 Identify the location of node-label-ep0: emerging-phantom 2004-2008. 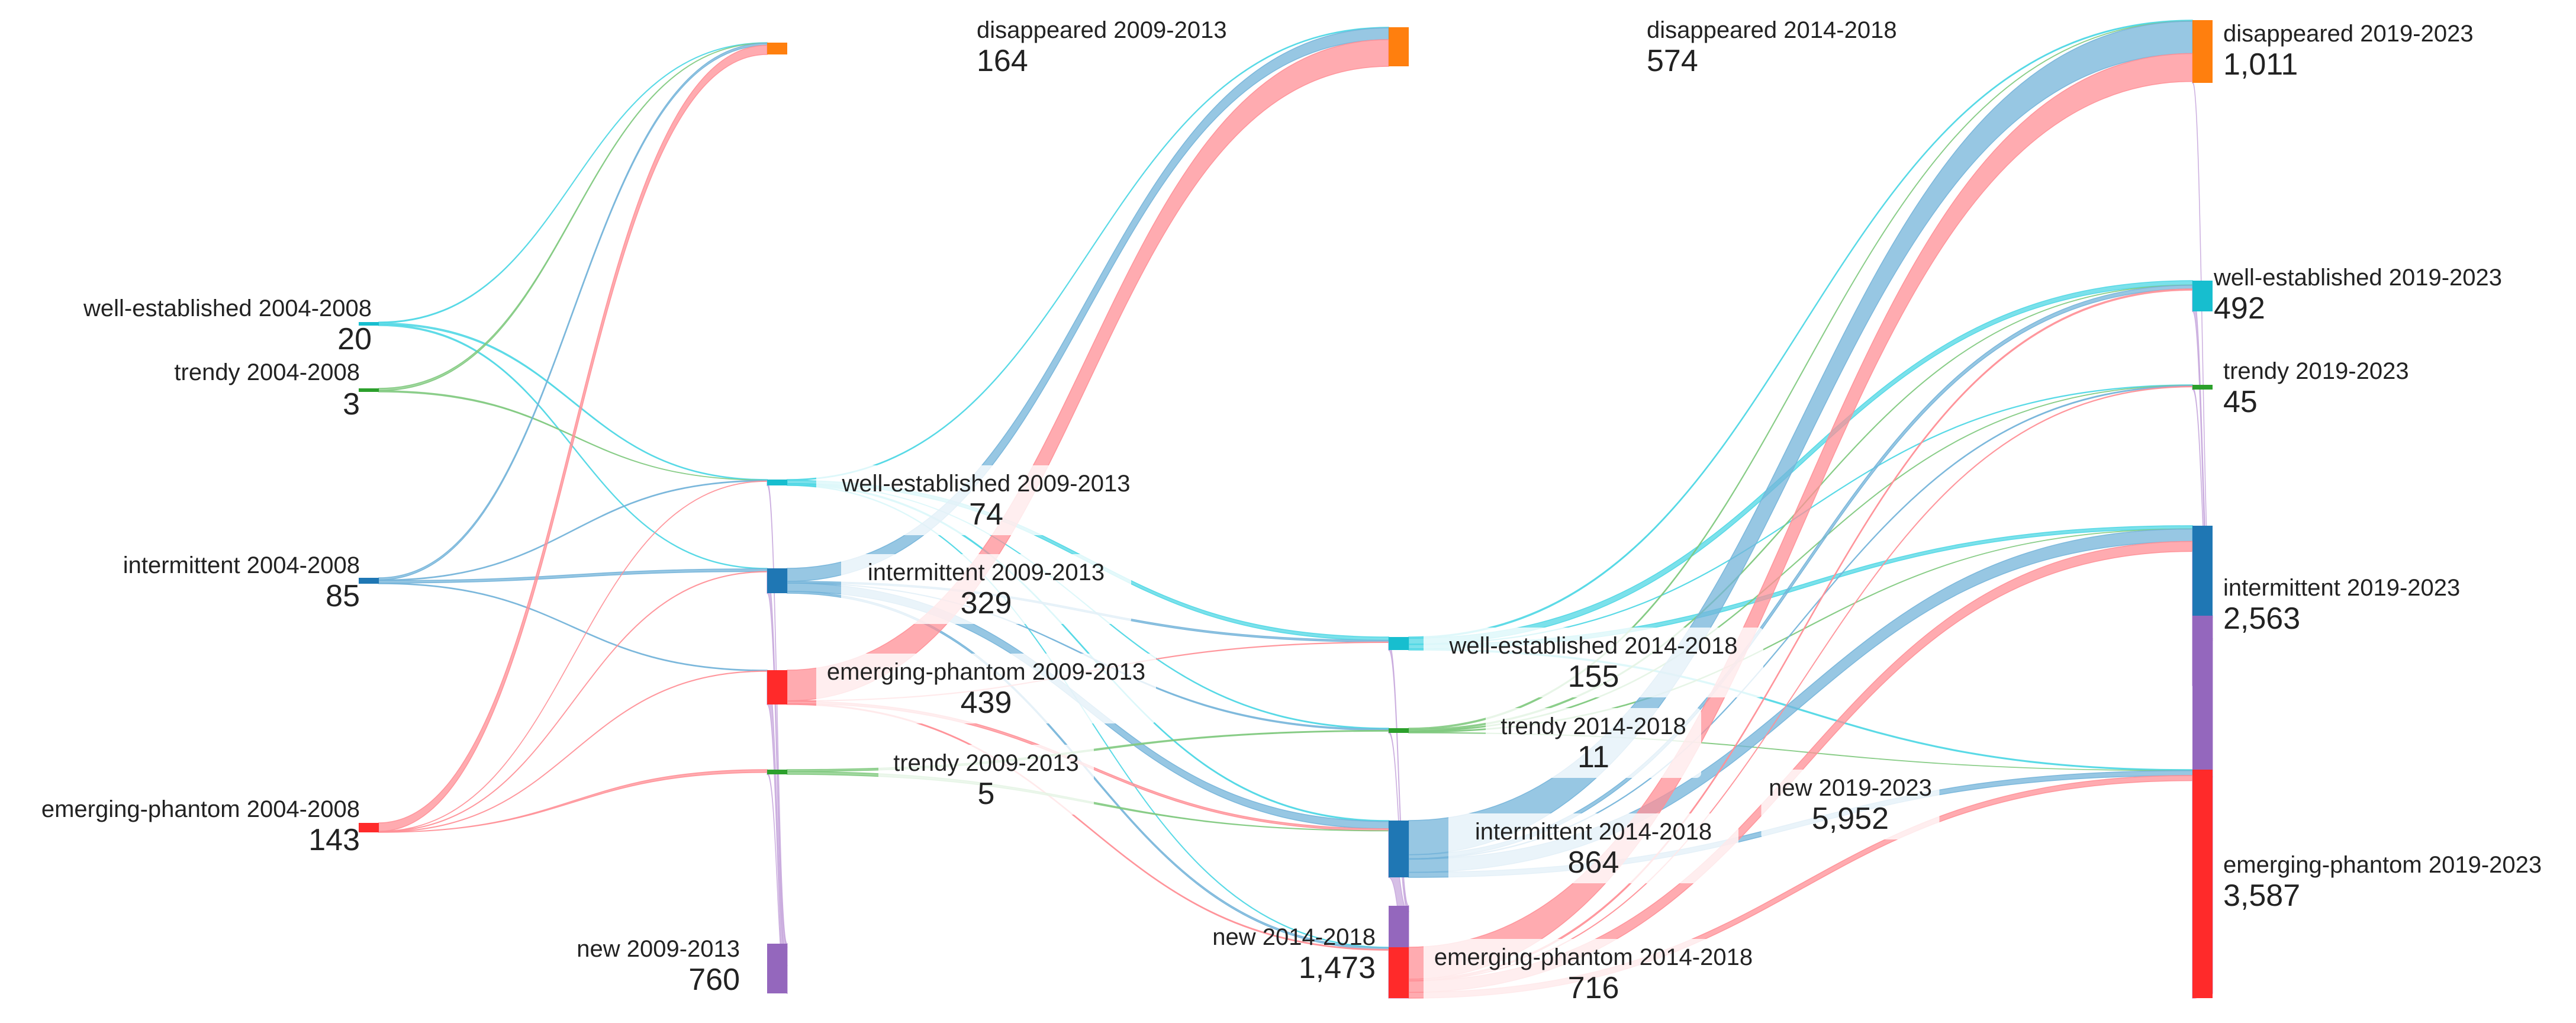
(200, 809).